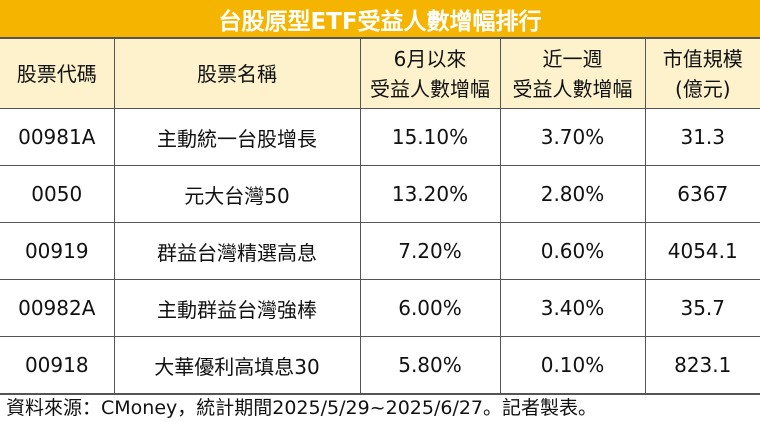 Image resolution: width=760 pixels, height=422 pixels. I want to click on header-cell: 股票代碼, so click(57, 74).